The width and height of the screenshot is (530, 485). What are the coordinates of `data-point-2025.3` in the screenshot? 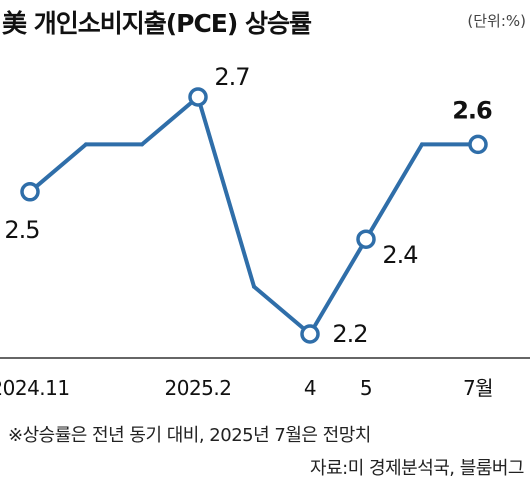 It's located at (254, 286).